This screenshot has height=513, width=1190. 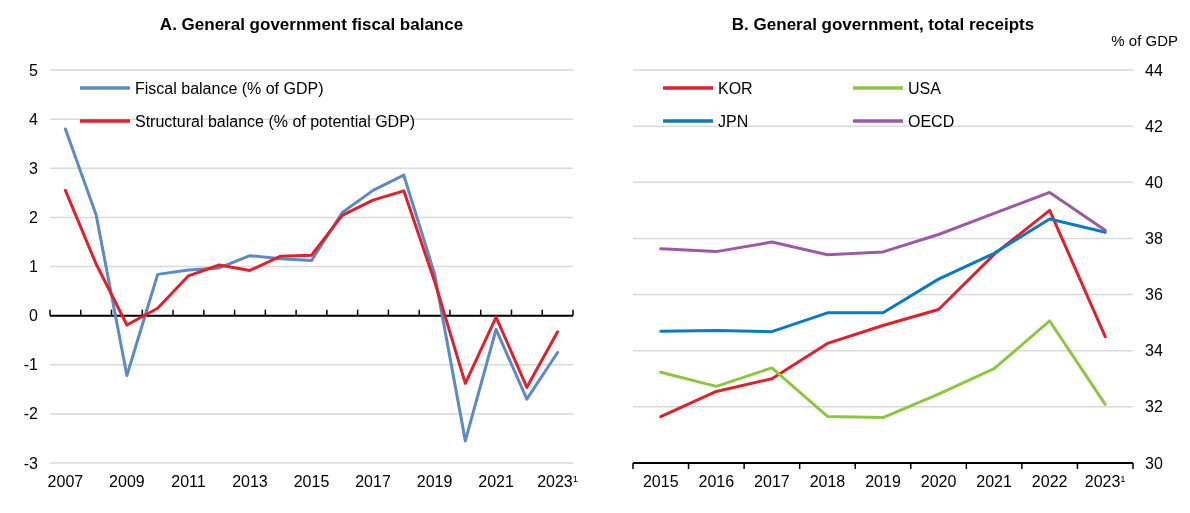 I want to click on y-tick-label: 5, so click(x=34, y=70).